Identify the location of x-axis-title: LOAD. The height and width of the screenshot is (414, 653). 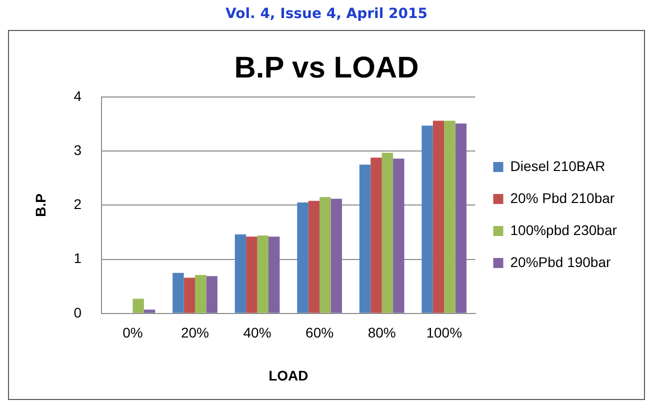
(288, 375).